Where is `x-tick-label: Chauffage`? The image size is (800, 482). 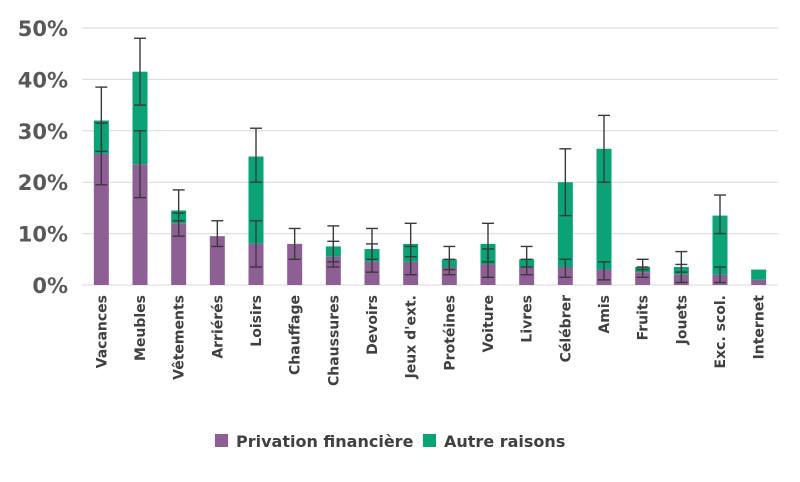 x-tick-label: Chauffage is located at coordinates (296, 335).